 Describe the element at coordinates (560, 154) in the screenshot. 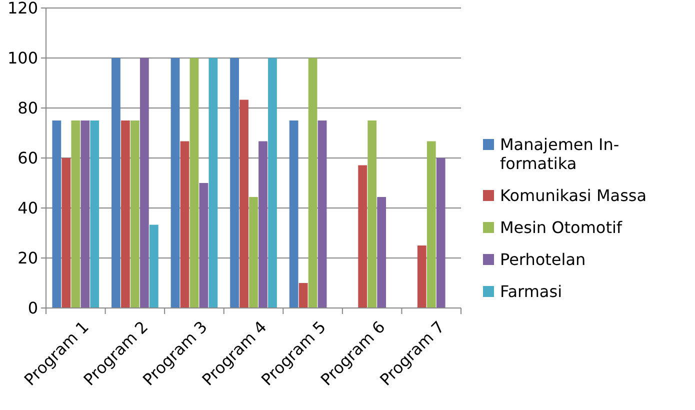

I see `legend-label: Manajemen In-formatika` at that location.